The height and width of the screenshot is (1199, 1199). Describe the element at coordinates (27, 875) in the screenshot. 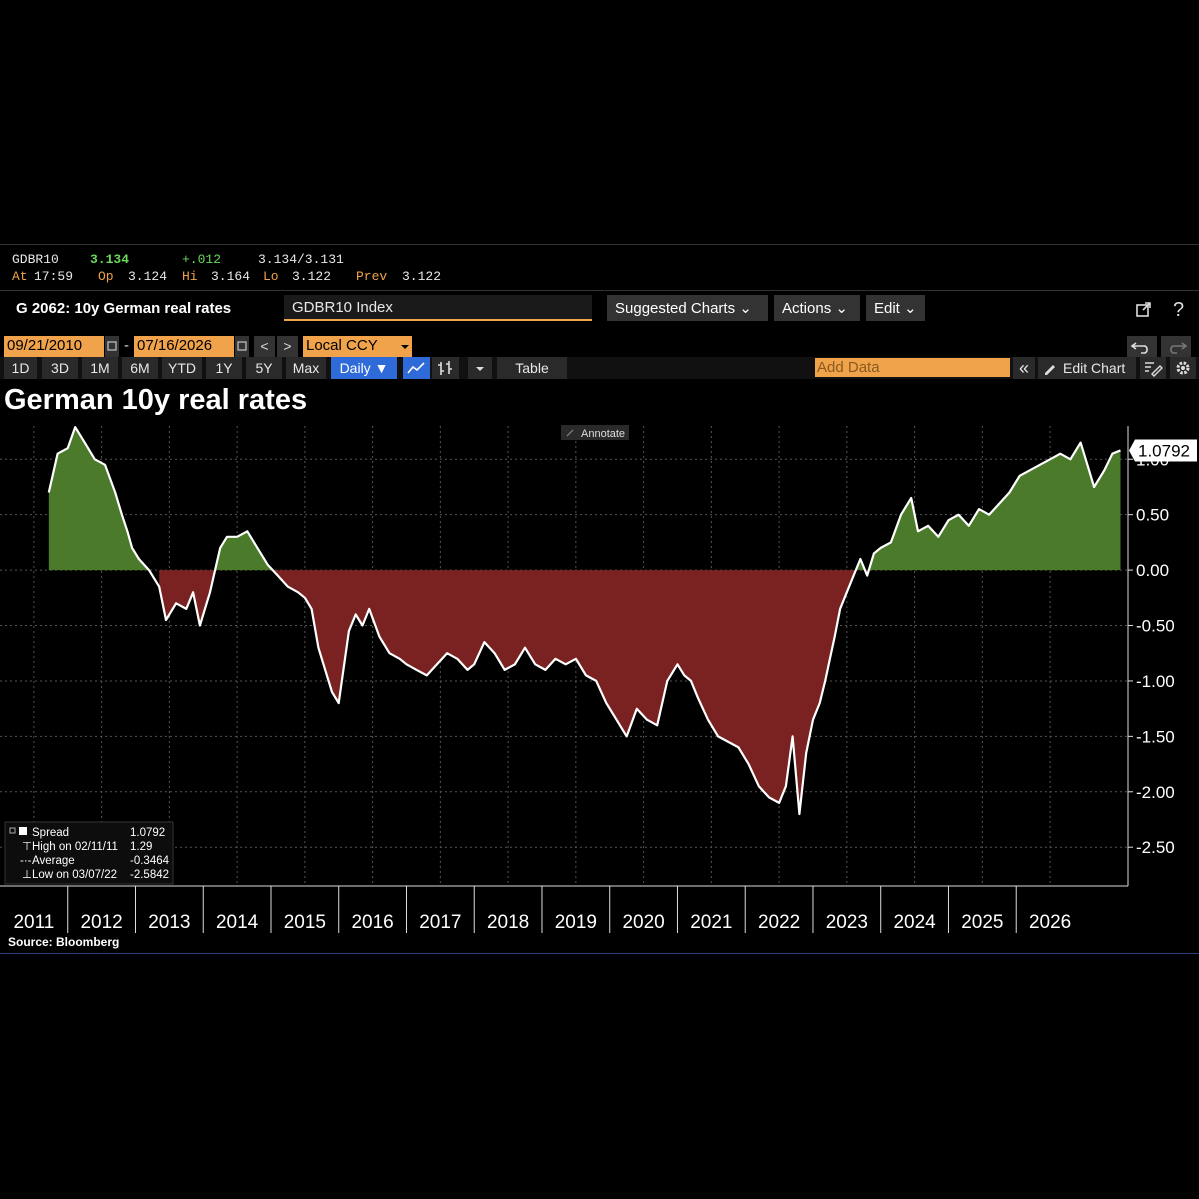

I see `legend-low-icon: ⊥` at that location.